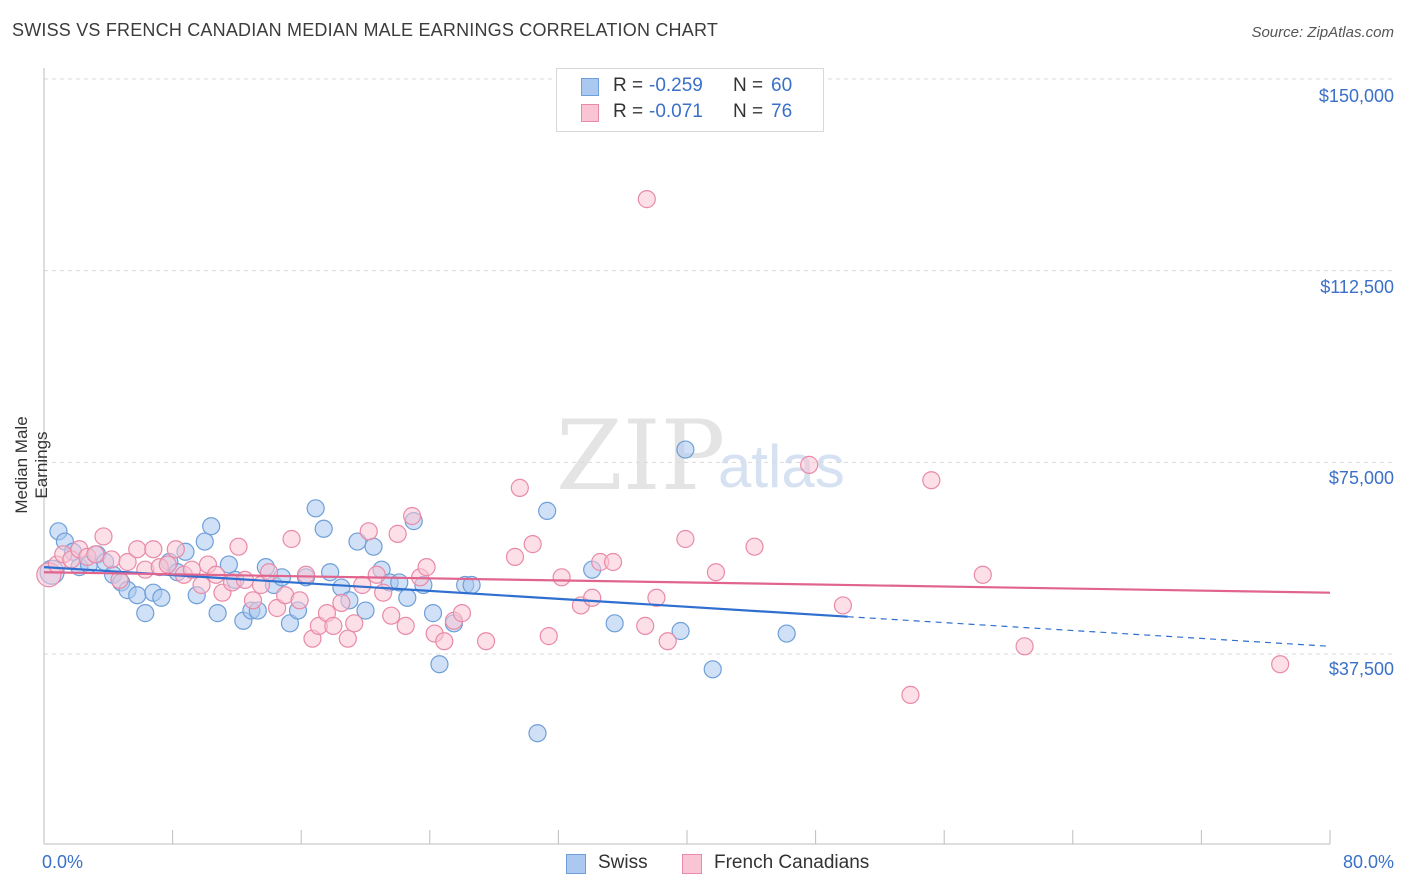 The image size is (1406, 892). What do you see at coordinates (590, 87) in the screenshot?
I see `legend-swatch-swiss` at bounding box center [590, 87].